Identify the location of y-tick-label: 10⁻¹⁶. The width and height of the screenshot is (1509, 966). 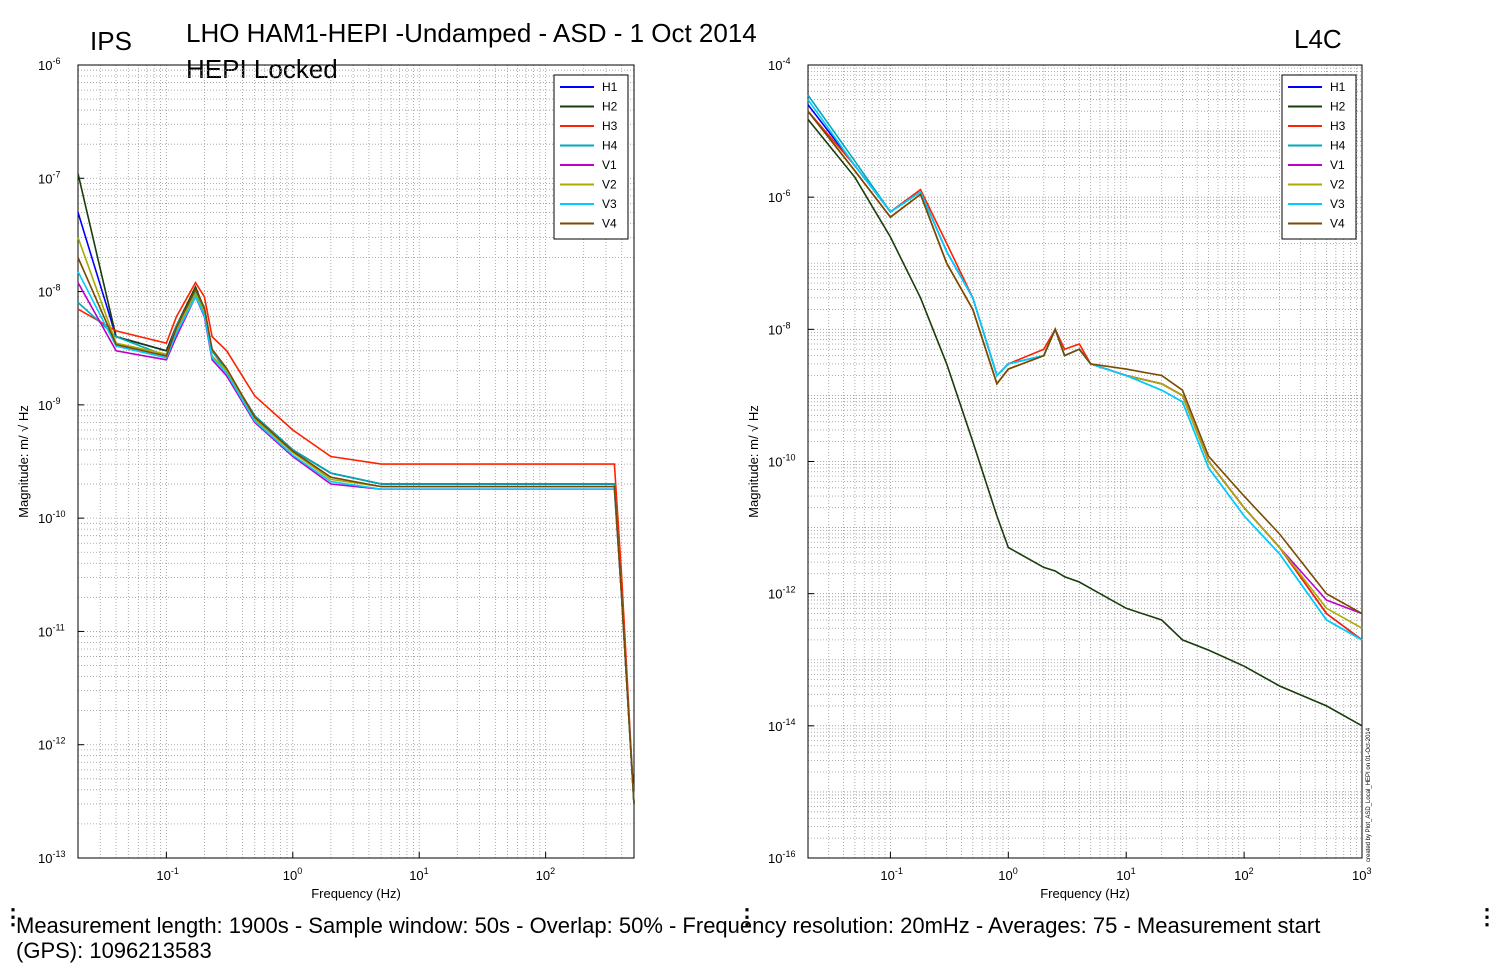
(781, 857).